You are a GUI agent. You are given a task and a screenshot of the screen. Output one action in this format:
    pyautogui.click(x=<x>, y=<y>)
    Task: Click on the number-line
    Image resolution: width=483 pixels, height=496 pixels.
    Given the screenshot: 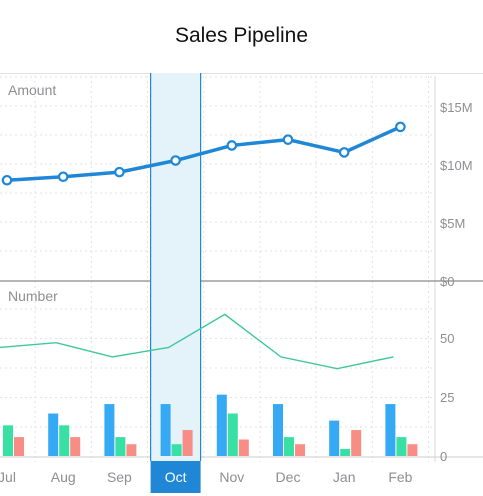 What is the action you would take?
    pyautogui.click(x=197, y=341)
    